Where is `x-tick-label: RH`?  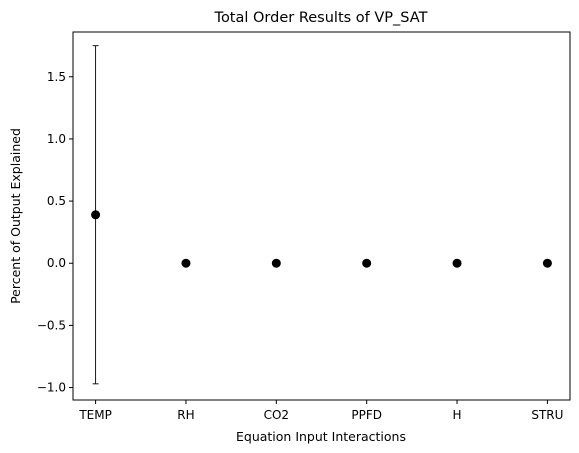 x-tick-label: RH is located at coordinates (185, 415).